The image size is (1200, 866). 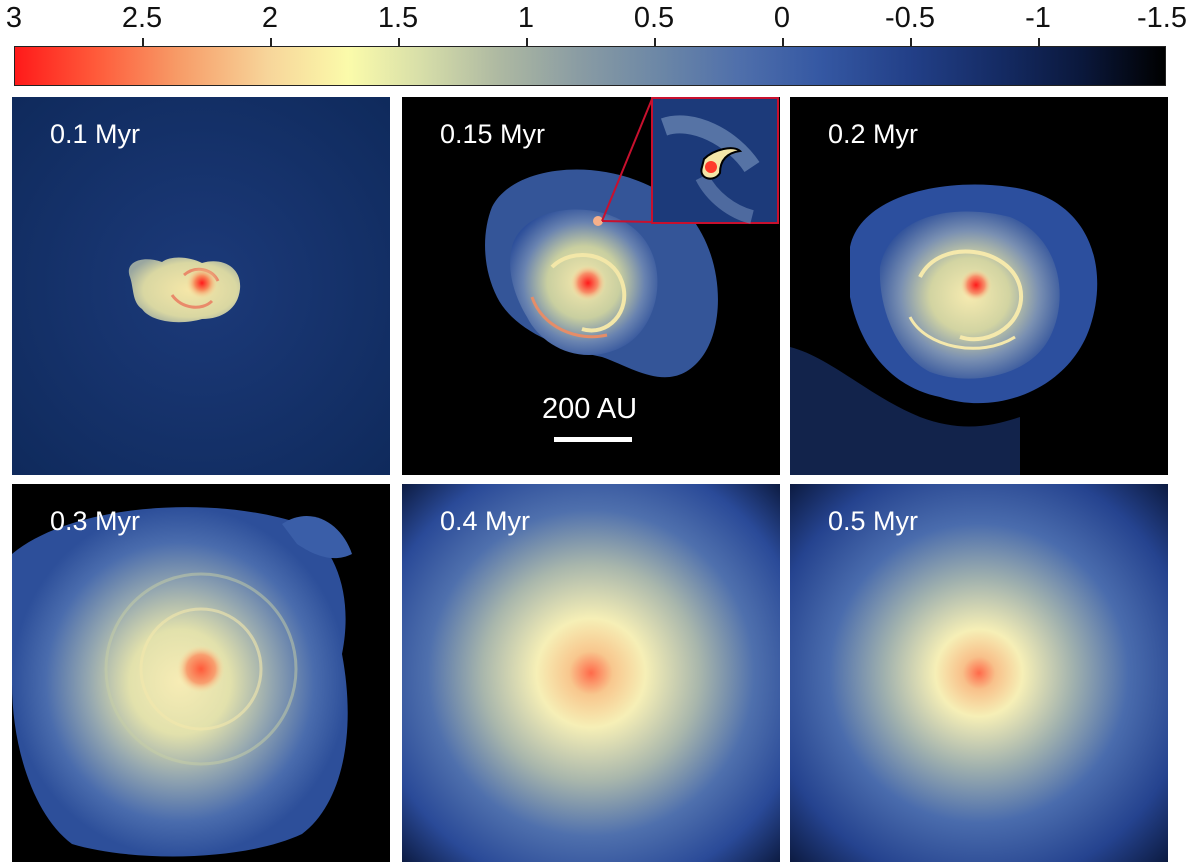 I want to click on snapshot-panel-0-1-myr: 0.1 Myr, so click(x=201, y=286).